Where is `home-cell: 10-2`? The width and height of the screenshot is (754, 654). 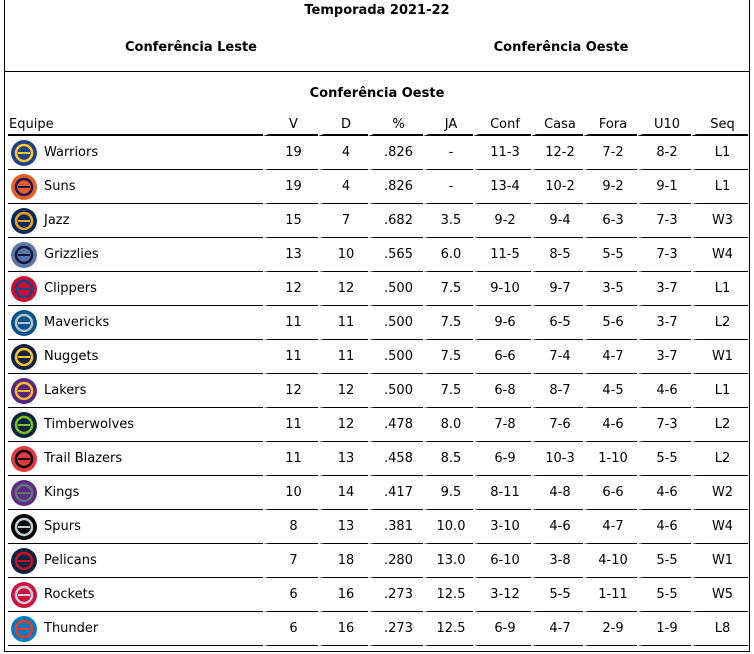 home-cell: 10-2 is located at coordinates (557, 187).